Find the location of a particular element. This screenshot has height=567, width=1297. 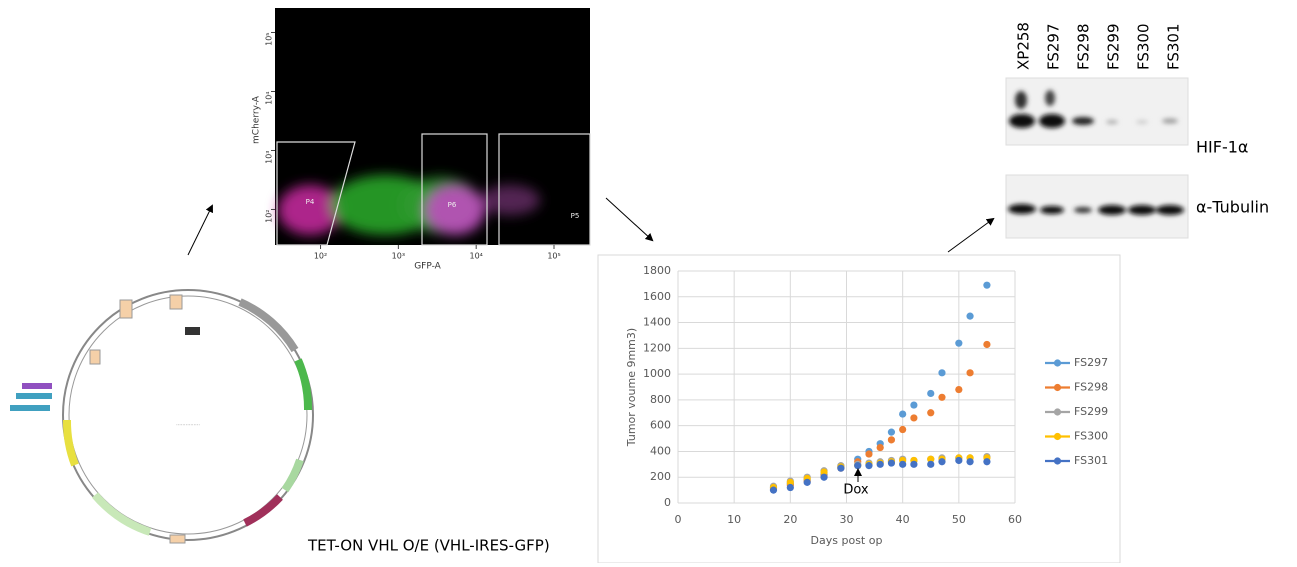

arrows is located at coordinates (591, 226).